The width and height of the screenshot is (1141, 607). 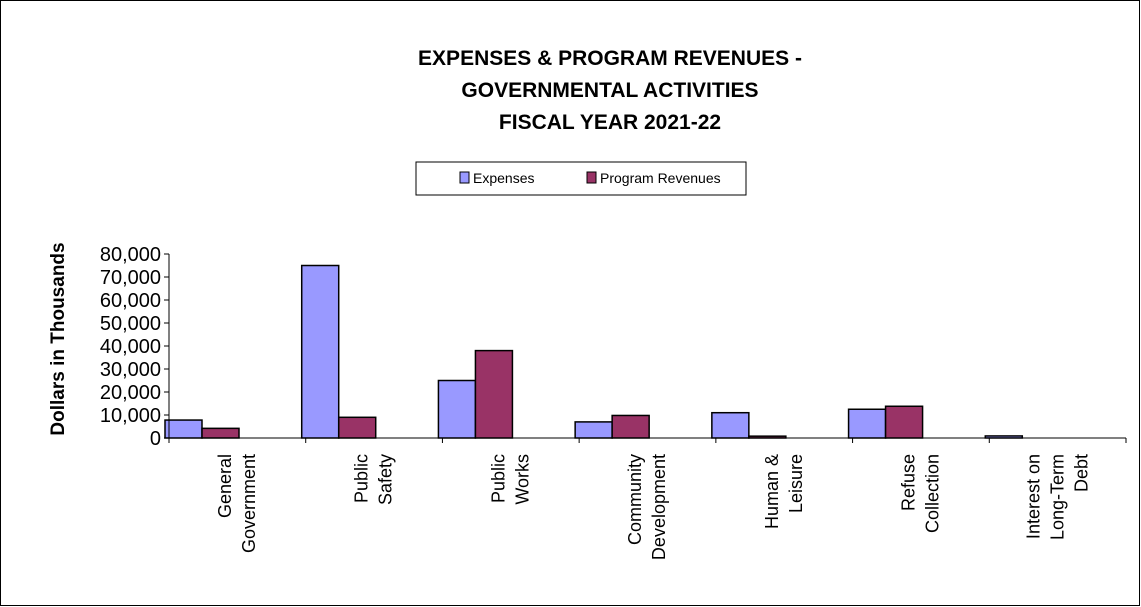 I want to click on y-tick-label: 80,000, so click(x=130, y=255).